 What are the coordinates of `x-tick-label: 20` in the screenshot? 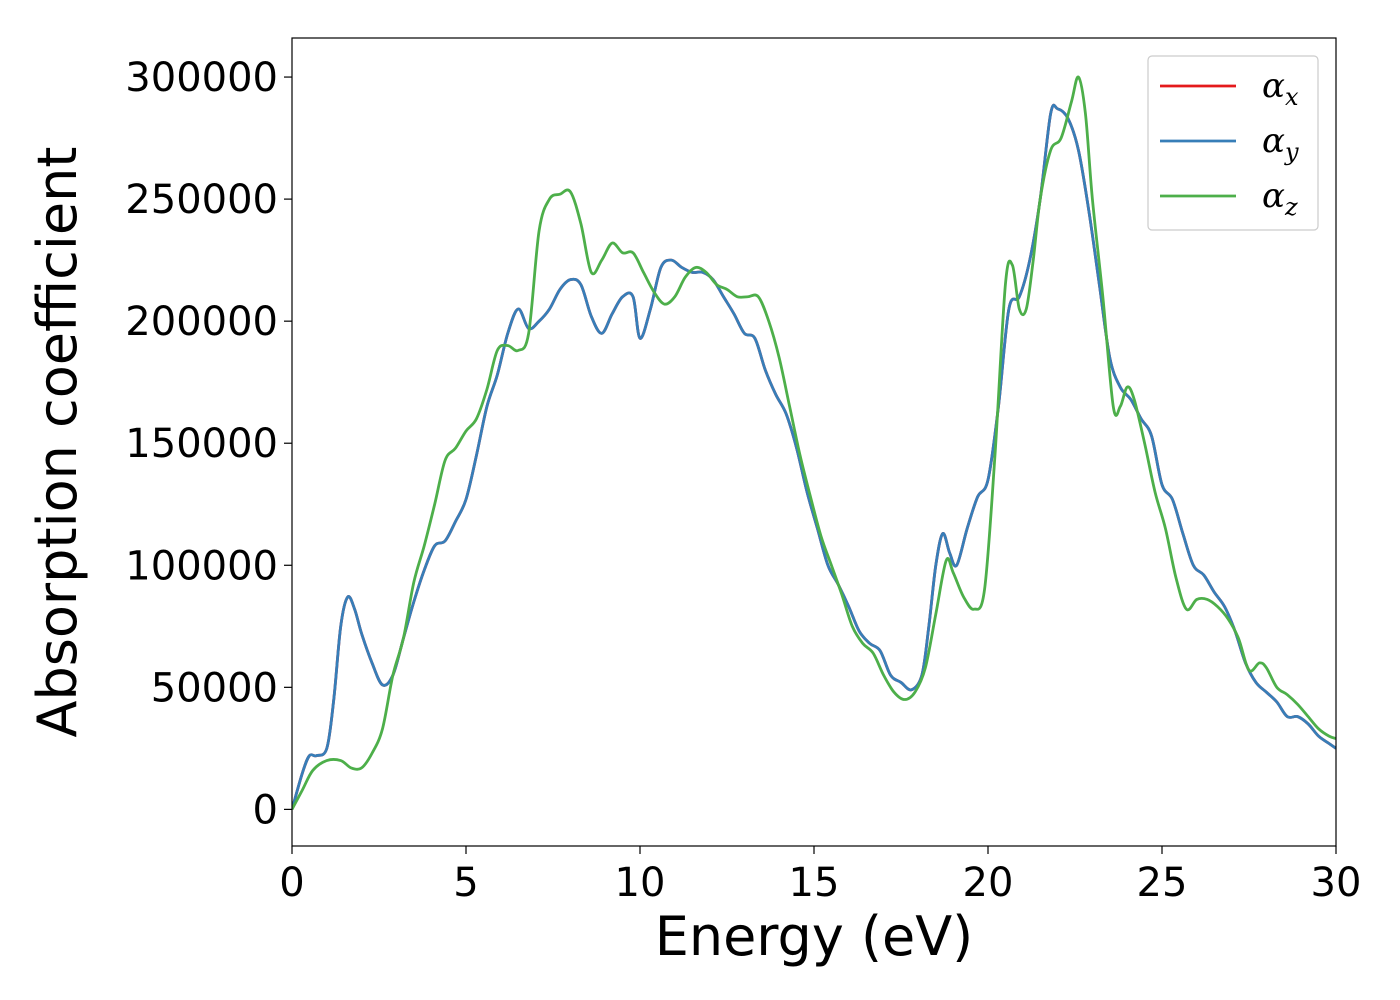 It's located at (988, 883).